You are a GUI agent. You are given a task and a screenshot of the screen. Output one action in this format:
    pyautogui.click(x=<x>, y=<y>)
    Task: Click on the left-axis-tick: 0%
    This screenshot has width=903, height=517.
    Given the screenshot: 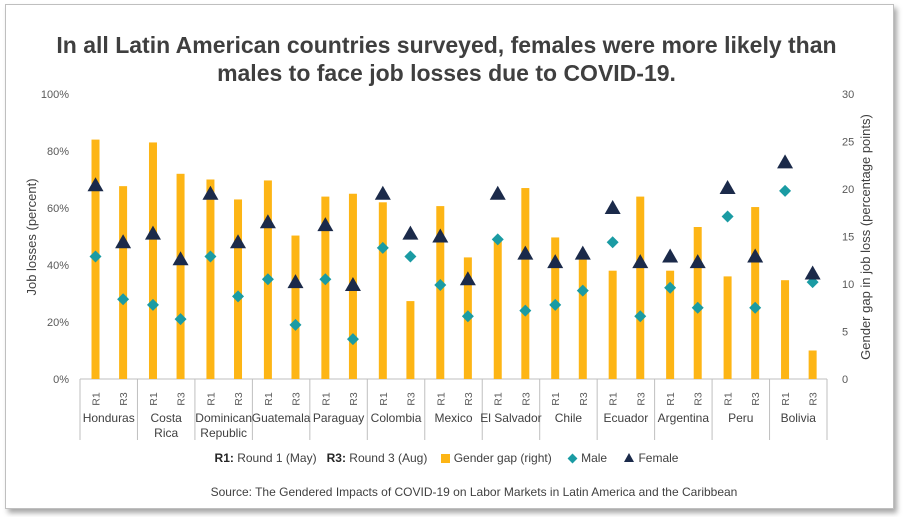 What is the action you would take?
    pyautogui.click(x=61, y=380)
    